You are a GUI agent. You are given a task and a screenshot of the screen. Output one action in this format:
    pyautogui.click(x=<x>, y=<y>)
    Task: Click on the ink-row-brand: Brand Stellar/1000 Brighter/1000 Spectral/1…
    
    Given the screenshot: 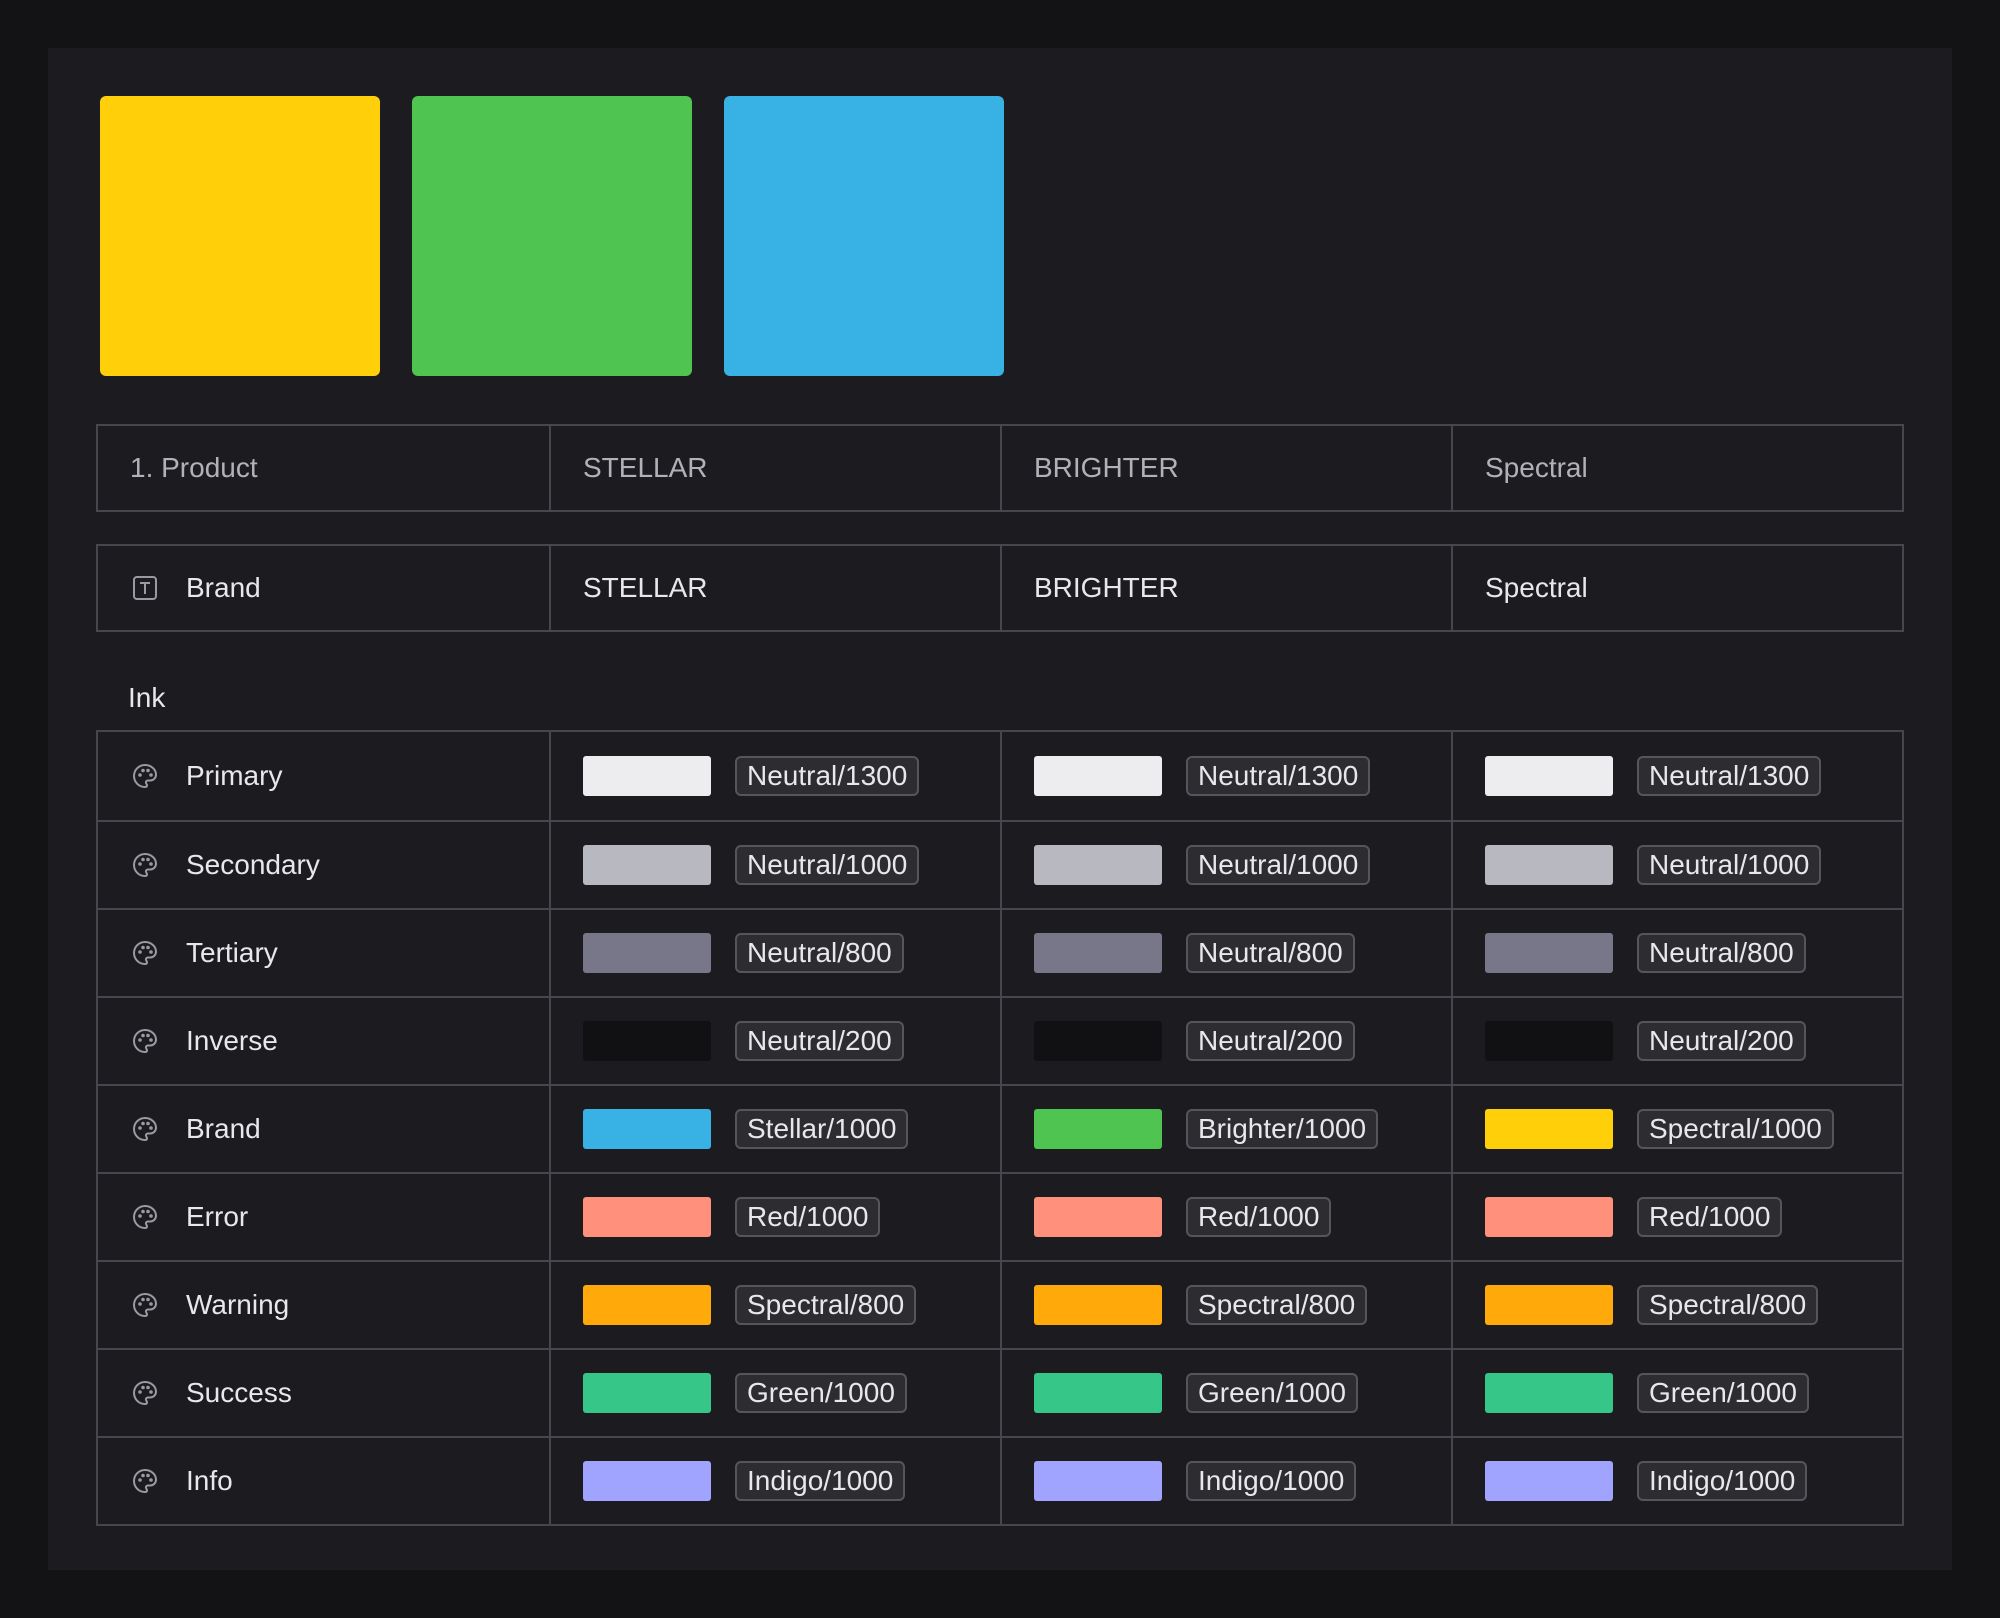 What is the action you would take?
    pyautogui.click(x=1000, y=1128)
    